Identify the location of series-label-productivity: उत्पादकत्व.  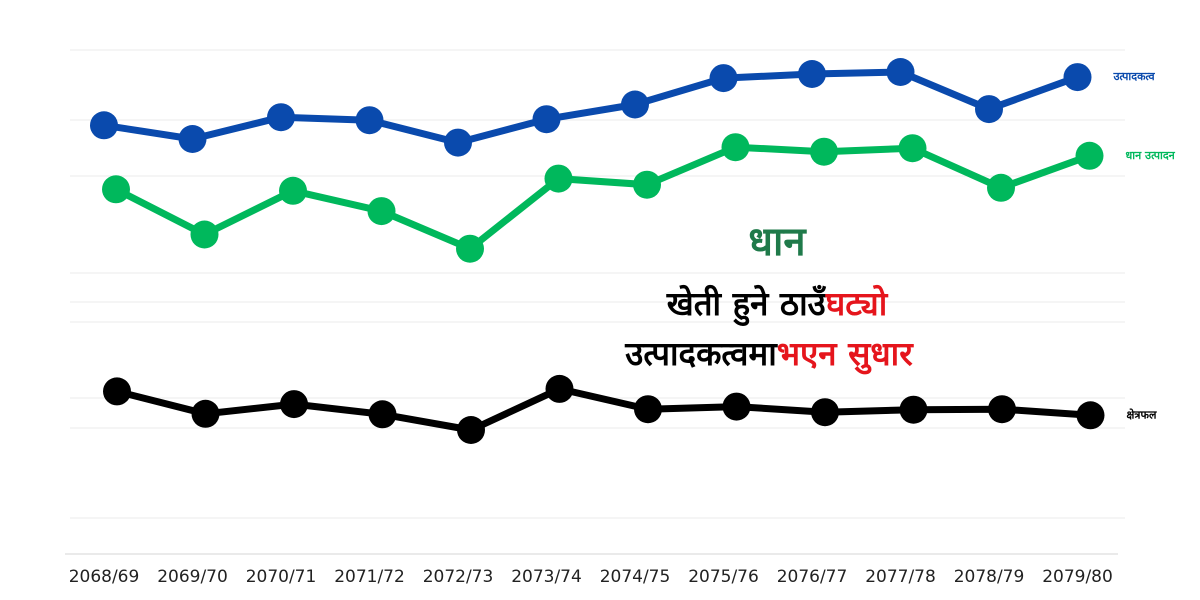
(1134, 76).